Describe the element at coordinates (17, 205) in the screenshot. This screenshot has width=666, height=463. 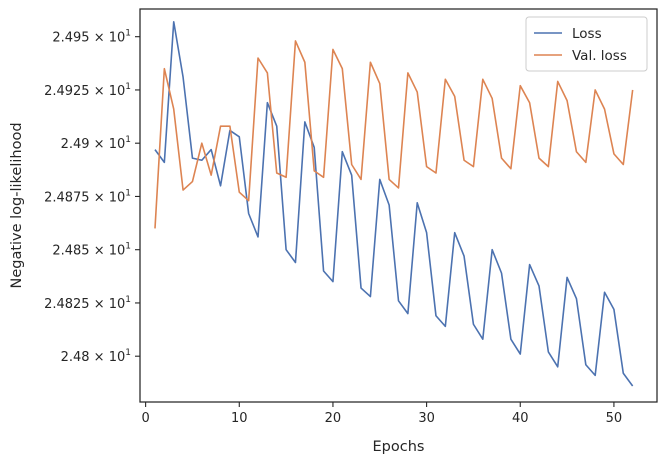
I see `y-axis-label: Negative log-likelihood` at that location.